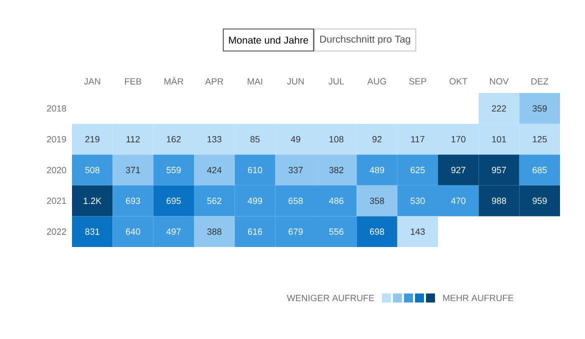 The width and height of the screenshot is (585, 339). Describe the element at coordinates (255, 231) in the screenshot. I see `data-label: 616` at that location.